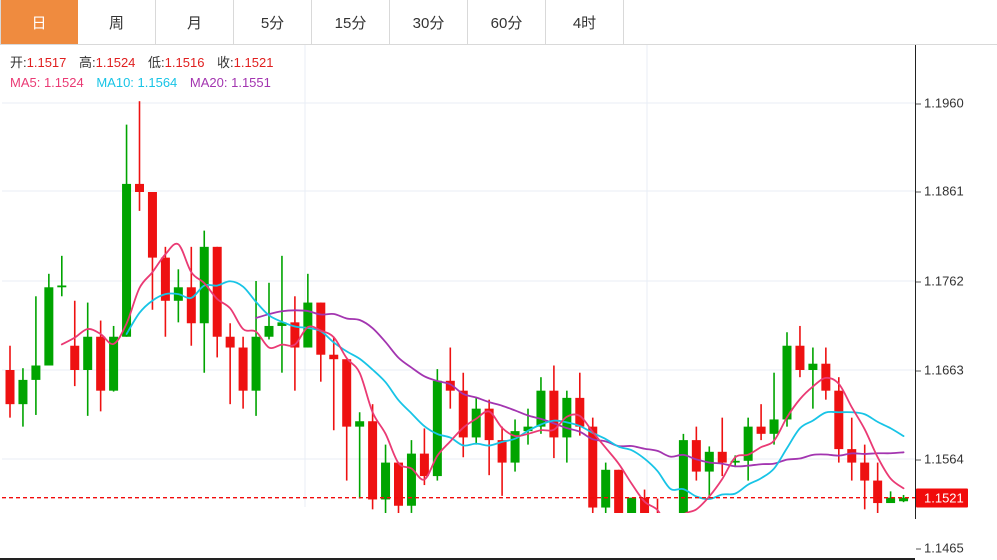  What do you see at coordinates (944, 103) in the screenshot?
I see `price-tick-label: 1.1960` at bounding box center [944, 103].